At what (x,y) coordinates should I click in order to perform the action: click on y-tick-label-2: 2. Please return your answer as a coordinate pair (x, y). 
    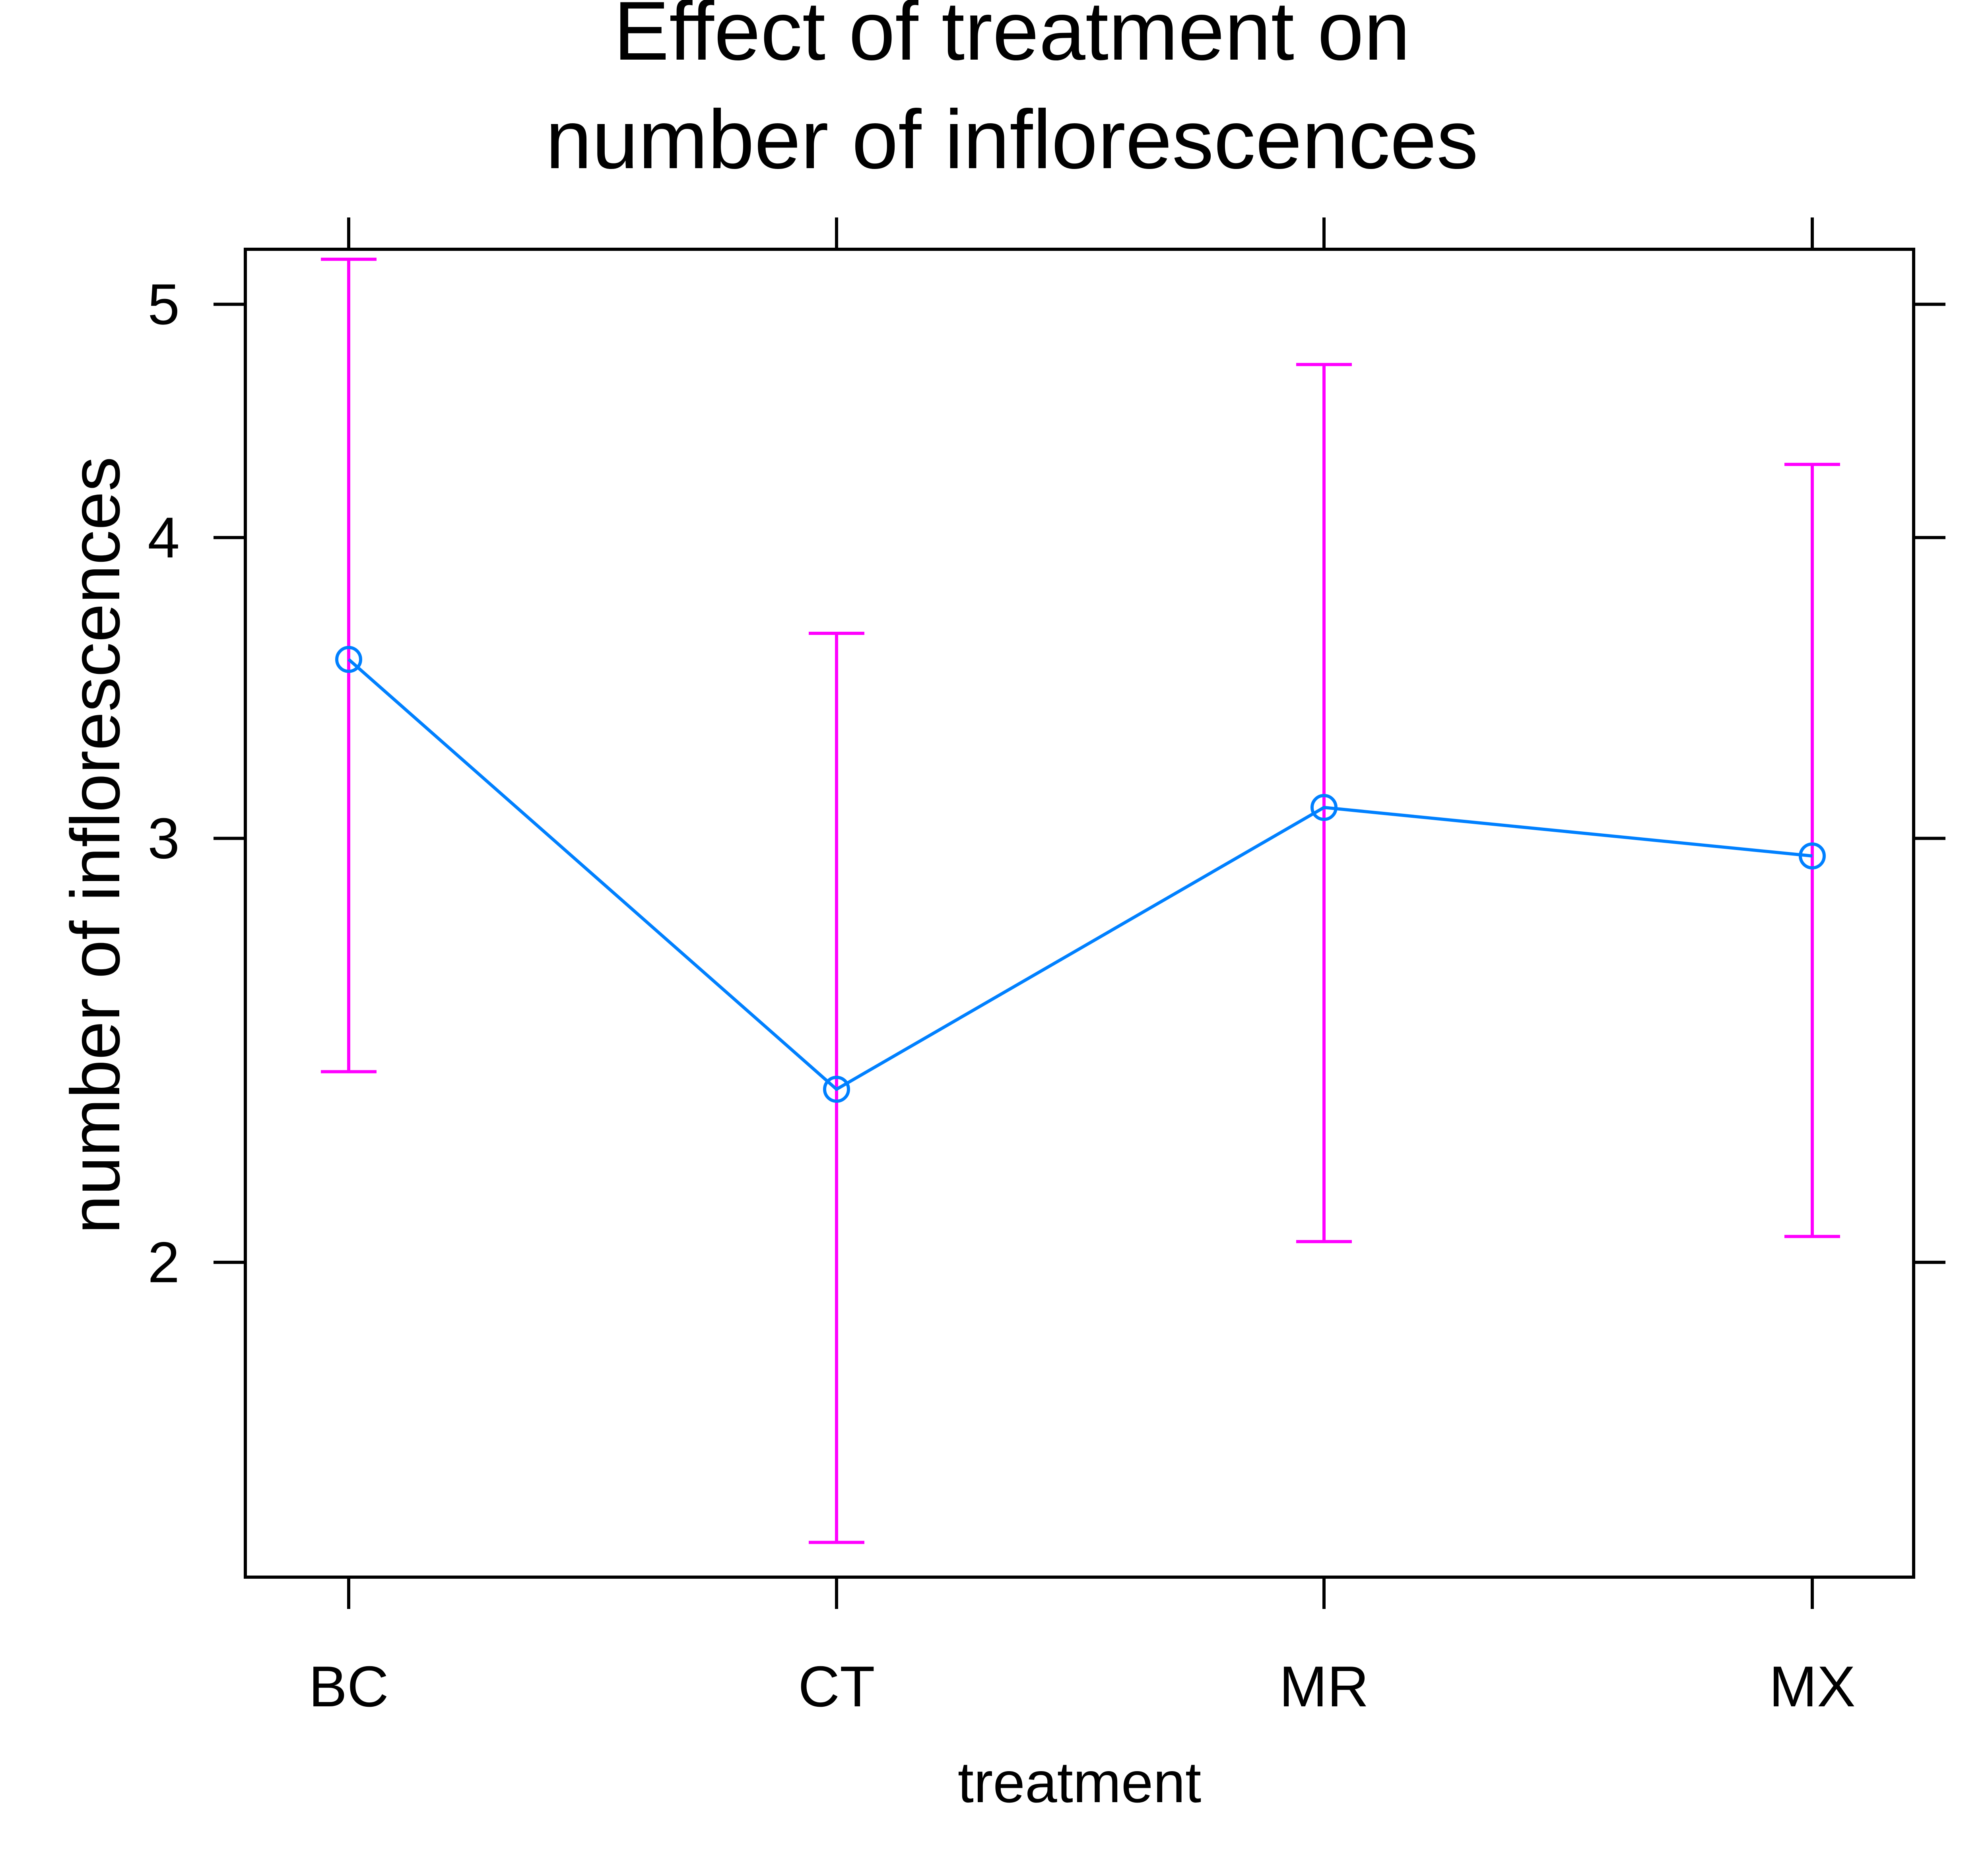
    Looking at the image, I should click on (164, 1262).